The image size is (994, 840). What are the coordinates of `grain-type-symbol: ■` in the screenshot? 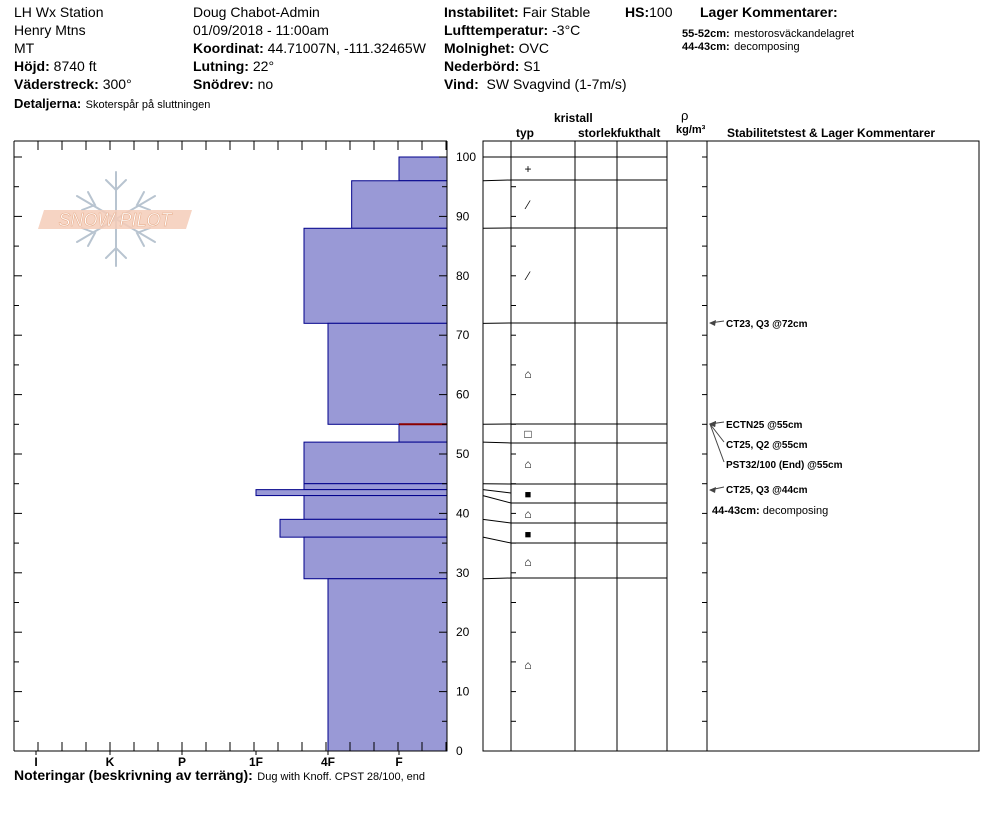 It's located at (528, 495).